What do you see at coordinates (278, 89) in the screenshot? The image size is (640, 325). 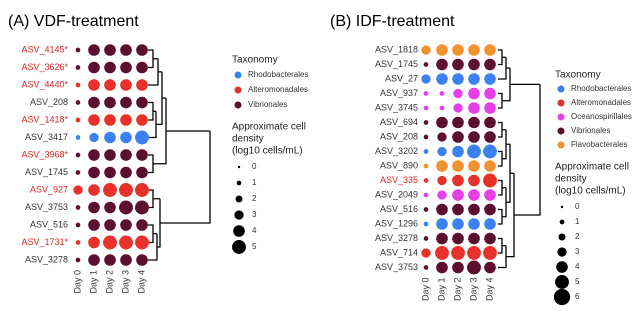 I see `legend-label: Alteromonadales` at bounding box center [278, 89].